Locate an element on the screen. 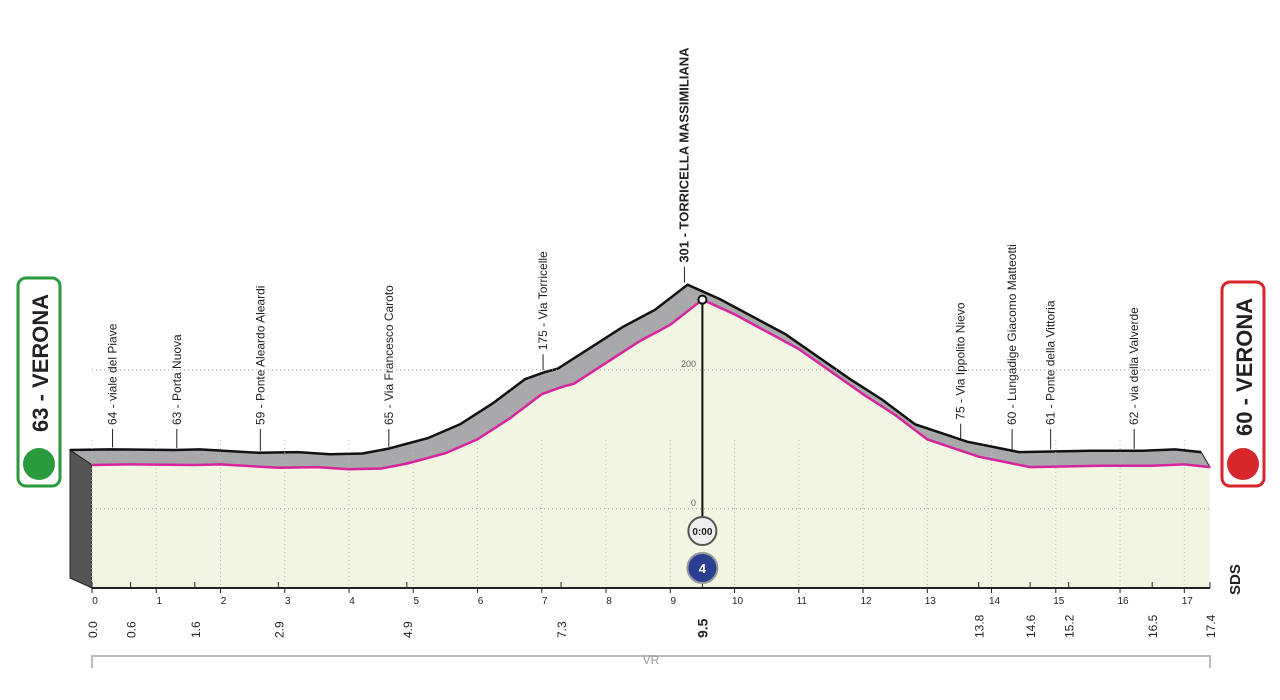  km-label: 17.4 is located at coordinates (1211, 626).